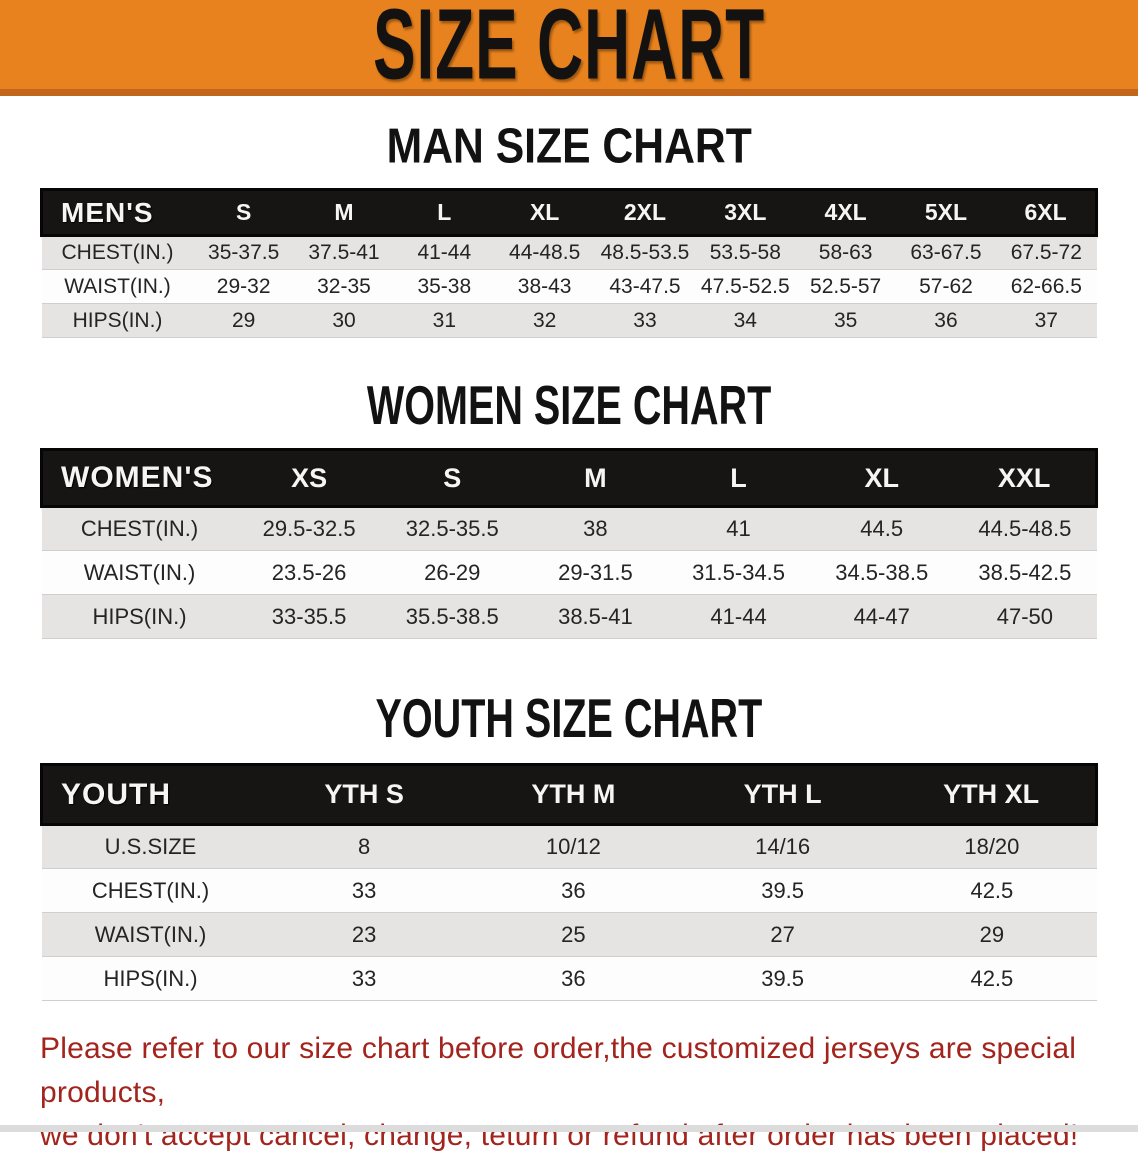 The height and width of the screenshot is (1158, 1138). Describe the element at coordinates (344, 286) in the screenshot. I see `measurement-cell: 32-35` at that location.